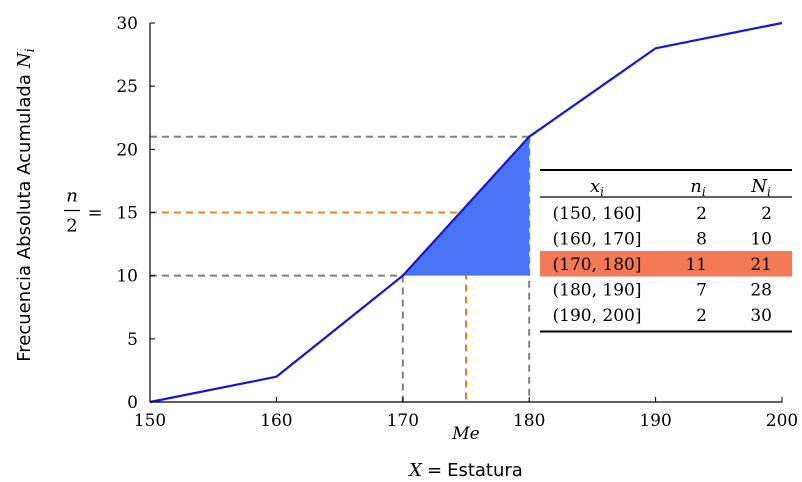 The image size is (802, 482). Describe the element at coordinates (127, 214) in the screenshot. I see `y-tick-label: 15` at that location.